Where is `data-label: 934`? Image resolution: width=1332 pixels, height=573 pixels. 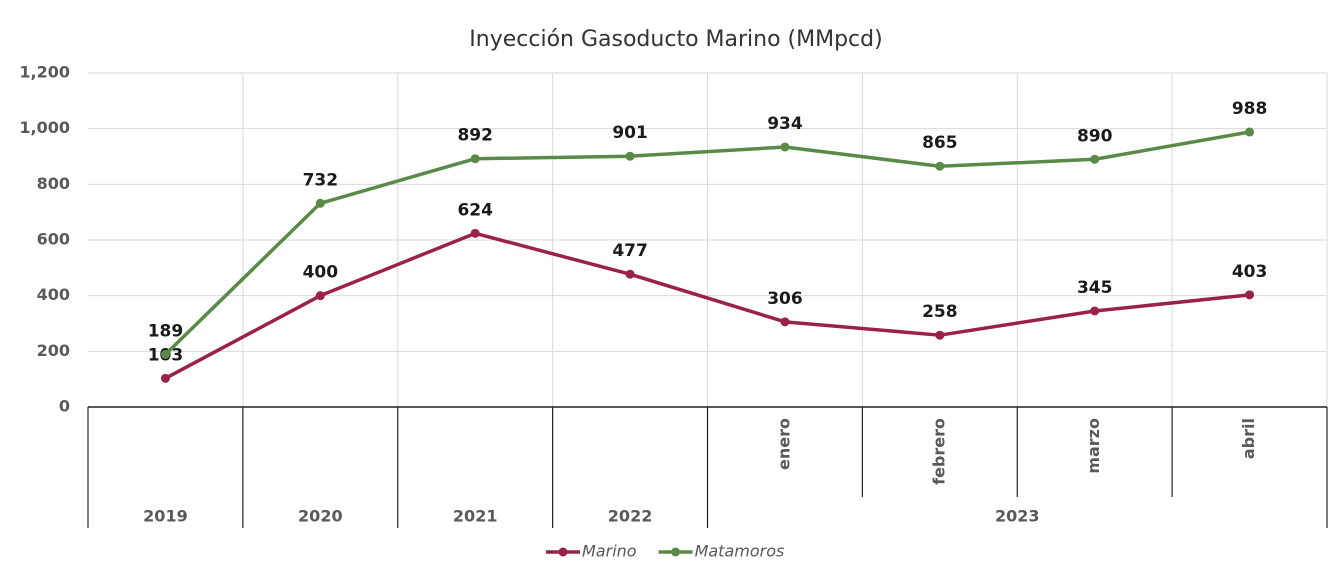
data-label: 934 is located at coordinates (785, 124).